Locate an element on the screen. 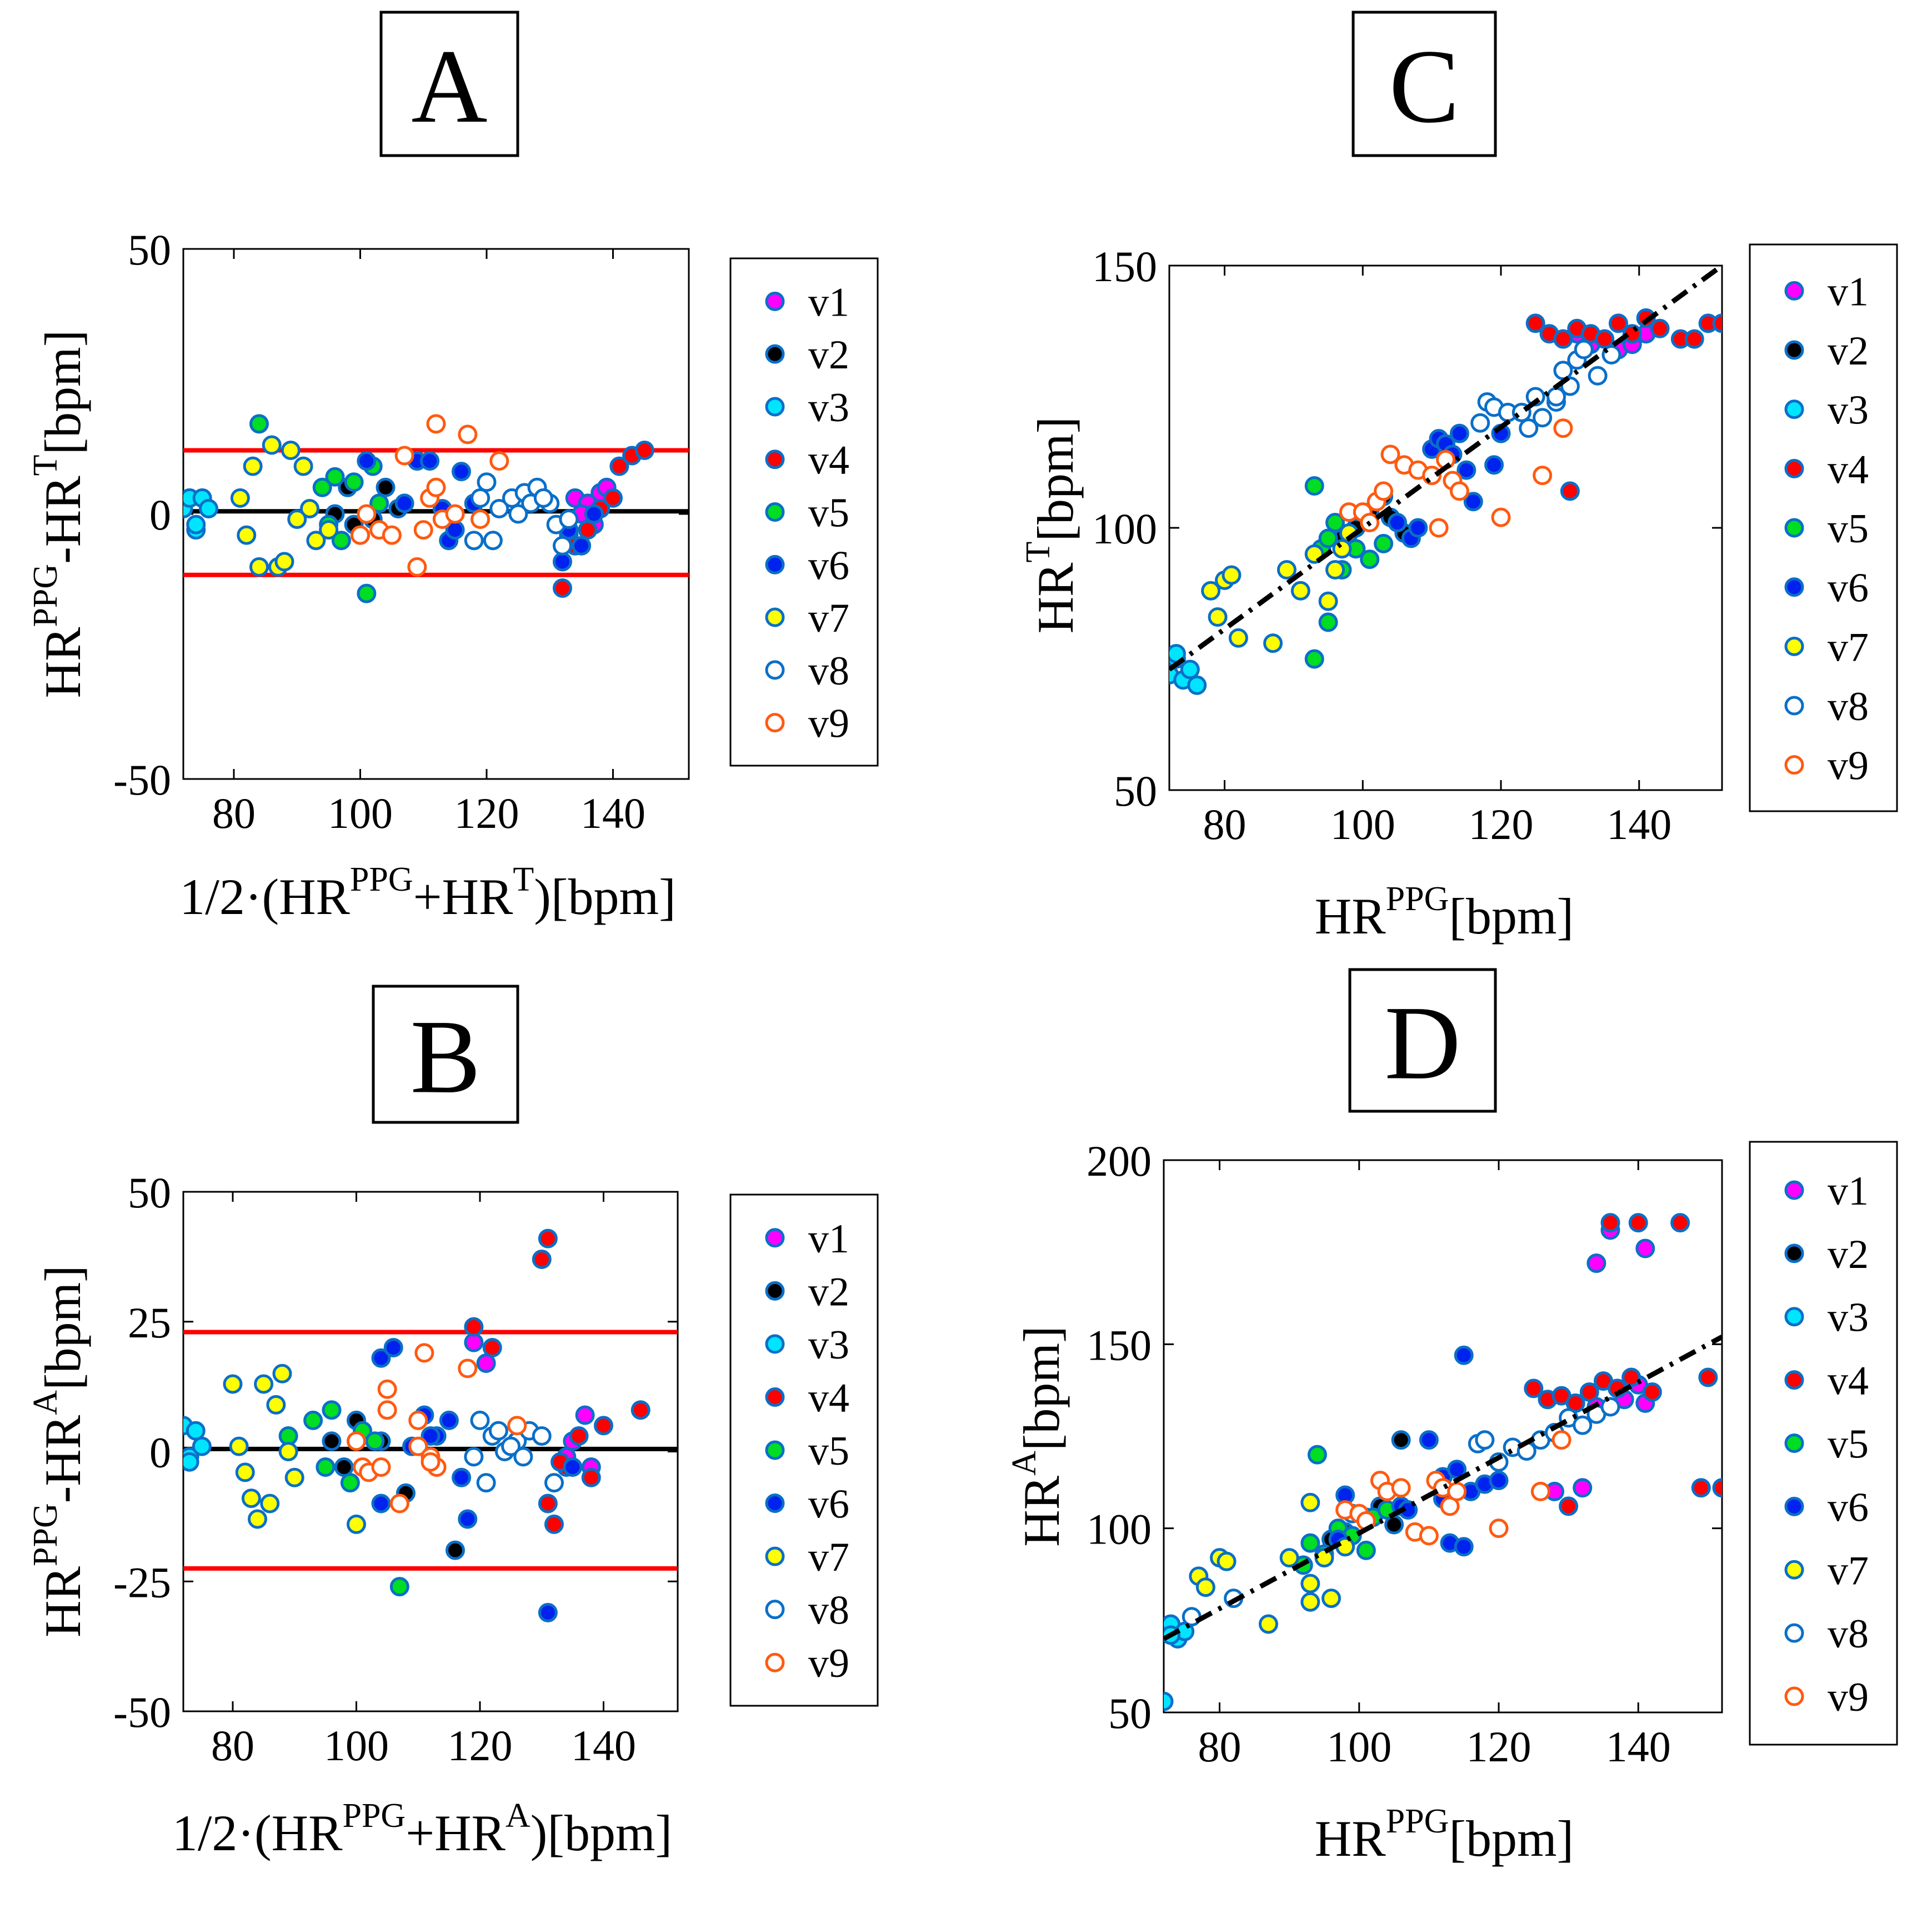  legend-marker-v1 is located at coordinates (775, 301).